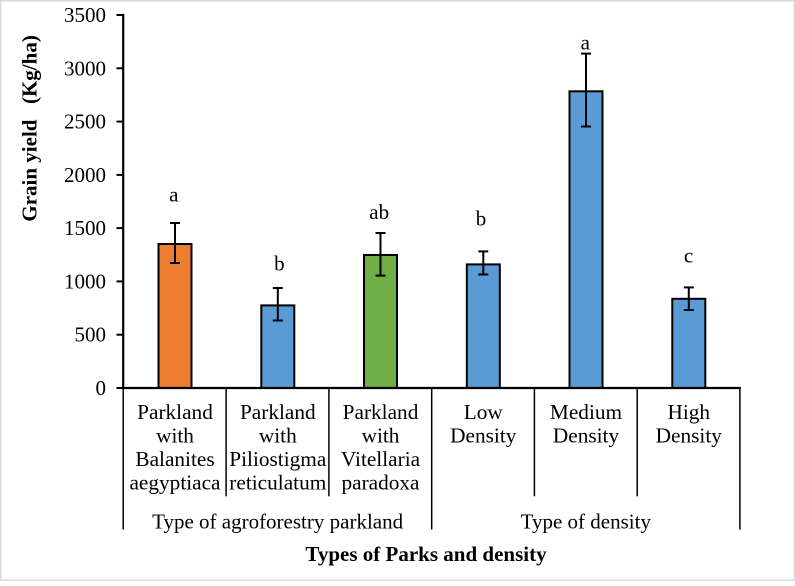  I want to click on svg-text: Types of Parks and density, so click(426, 554).